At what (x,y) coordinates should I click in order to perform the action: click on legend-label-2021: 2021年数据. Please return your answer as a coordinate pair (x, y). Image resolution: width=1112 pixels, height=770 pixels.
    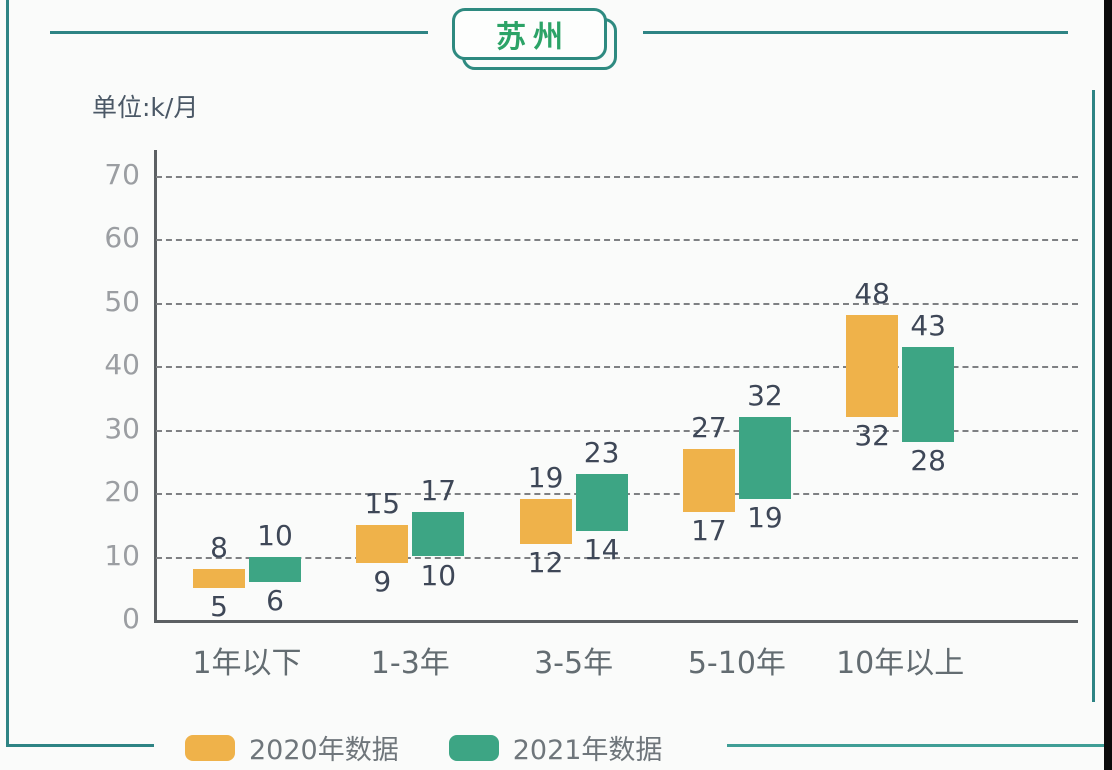
    Looking at the image, I should click on (587, 750).